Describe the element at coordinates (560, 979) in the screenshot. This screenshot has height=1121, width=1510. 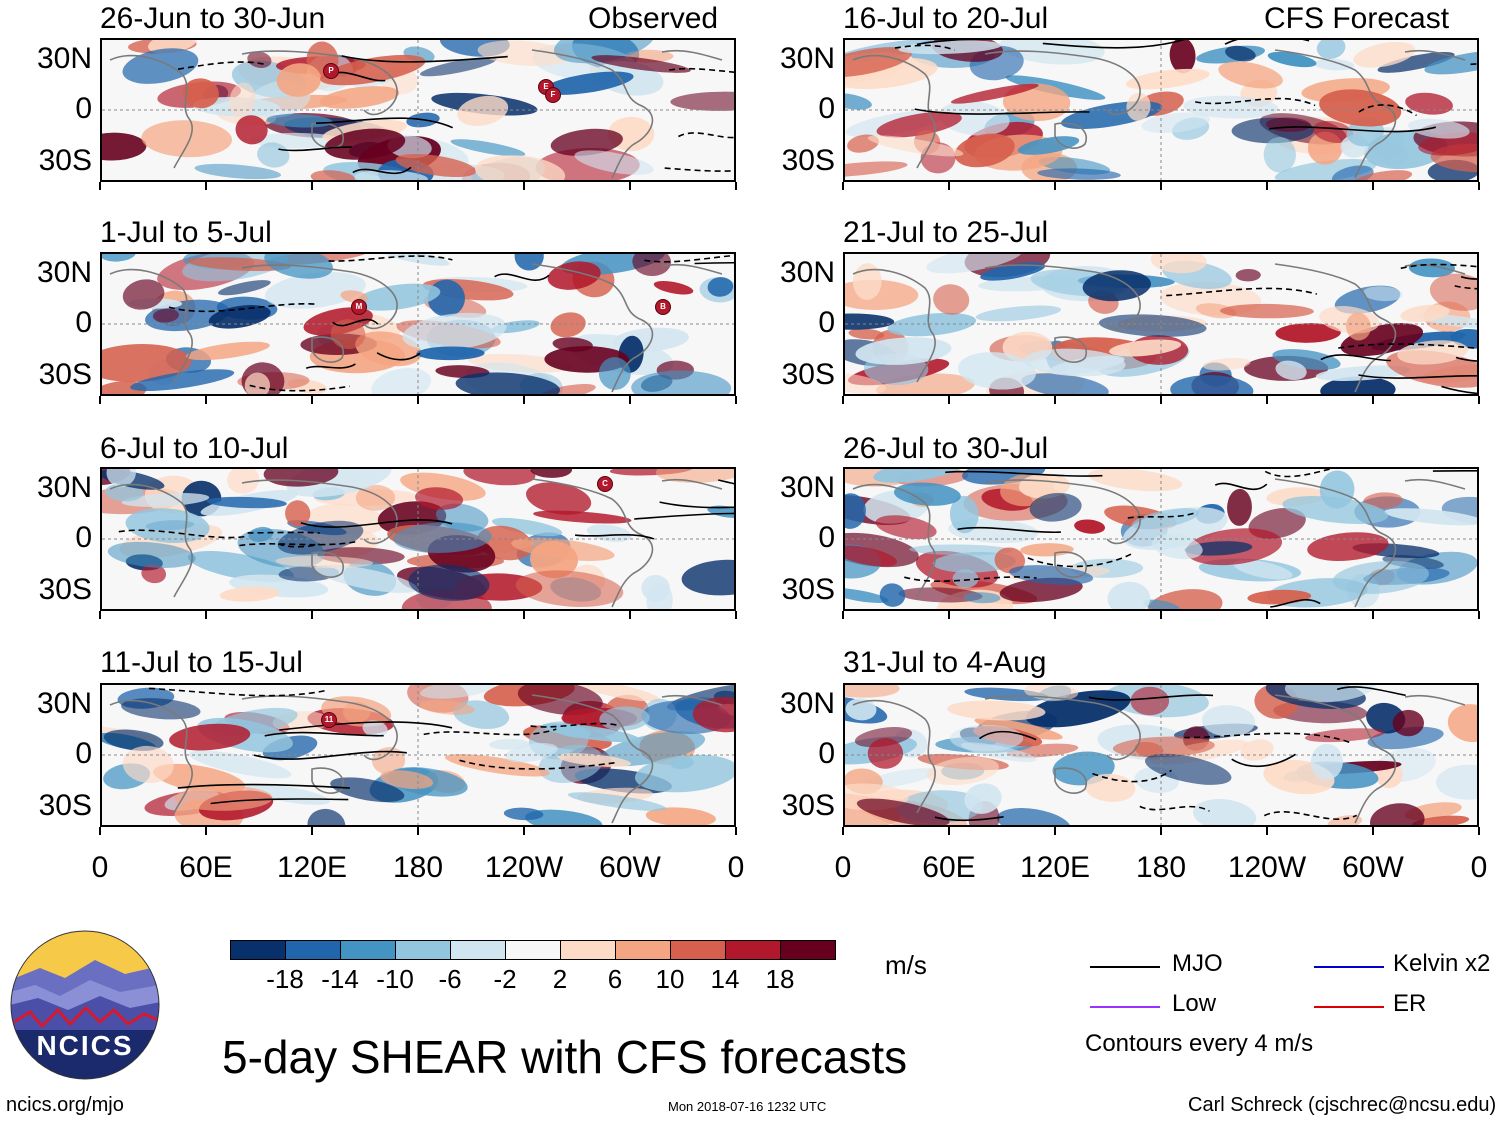
I see `colorbar-tick-label: 2` at that location.